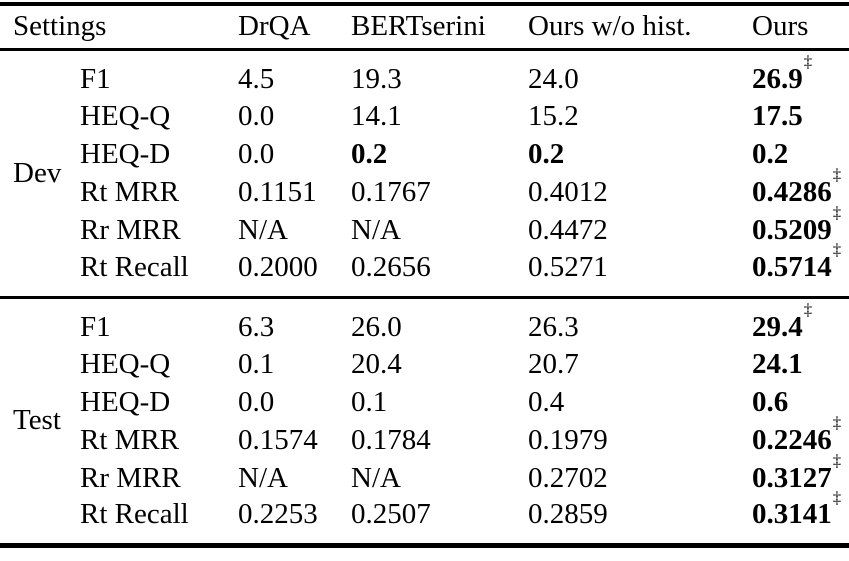  I want to click on value-cell: 0.1979, so click(640, 440).